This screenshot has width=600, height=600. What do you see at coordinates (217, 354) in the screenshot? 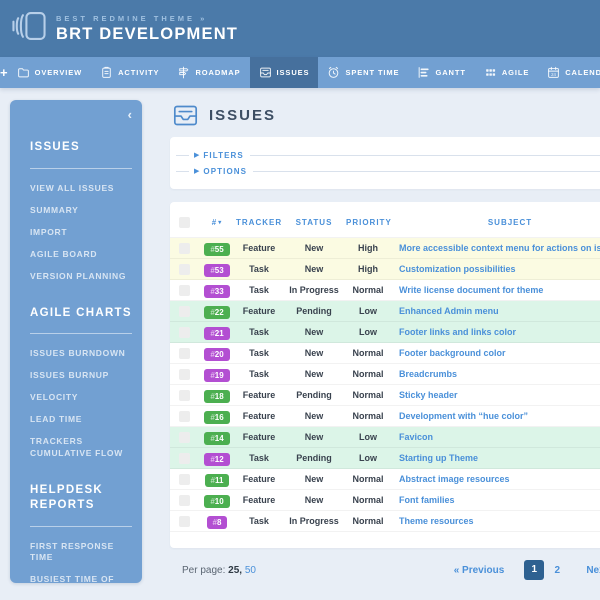
I see `issue-id-badge: #20` at bounding box center [217, 354].